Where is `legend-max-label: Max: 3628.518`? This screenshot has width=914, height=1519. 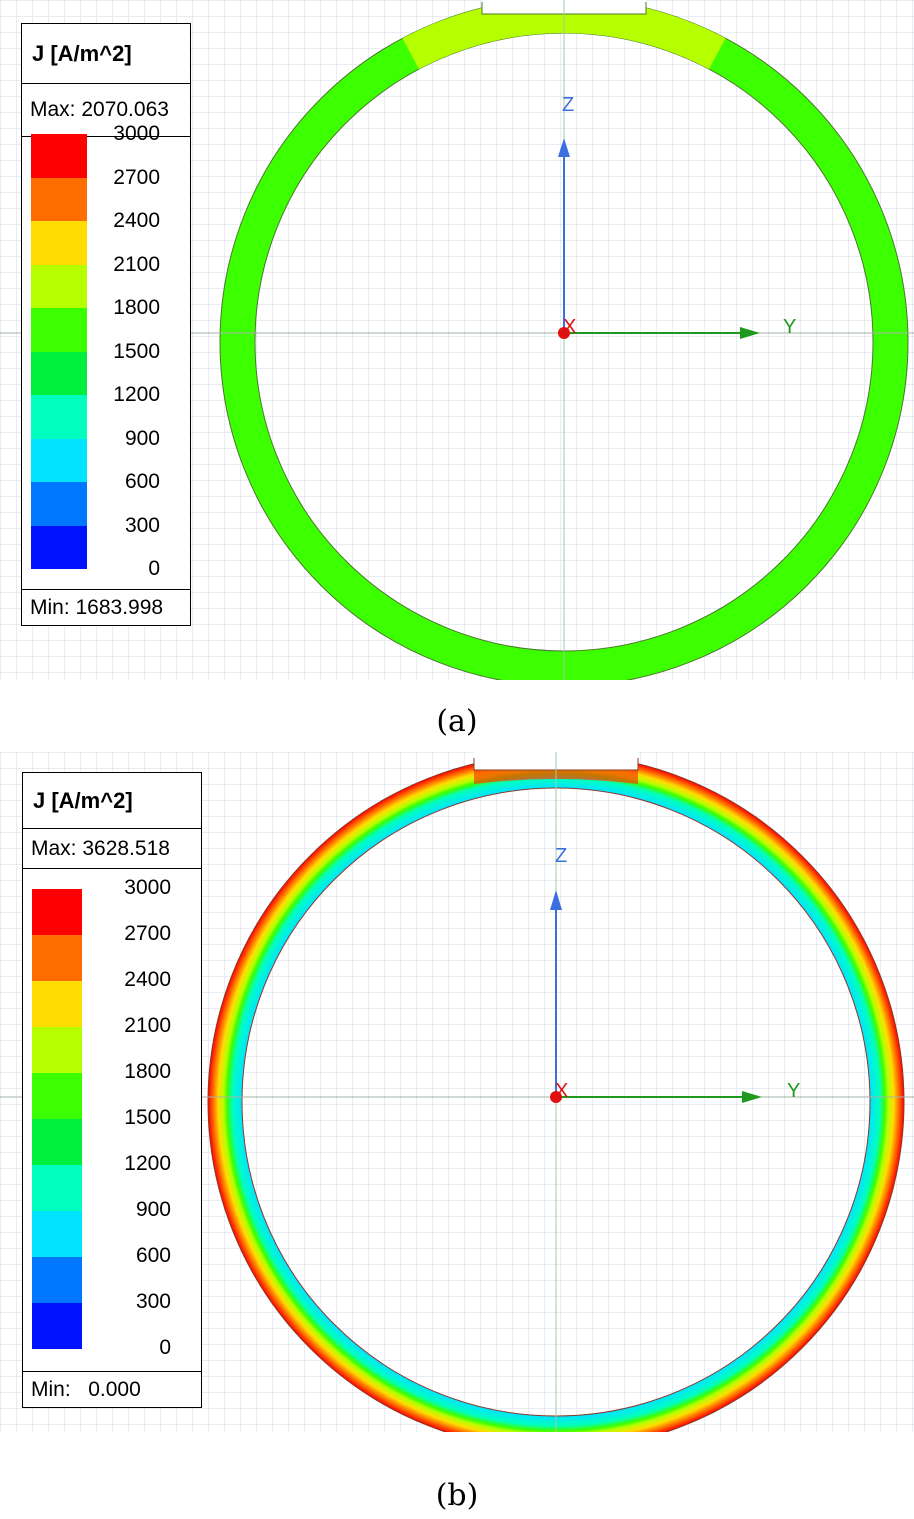
legend-max-label: Max: 3628.518 is located at coordinates (112, 849).